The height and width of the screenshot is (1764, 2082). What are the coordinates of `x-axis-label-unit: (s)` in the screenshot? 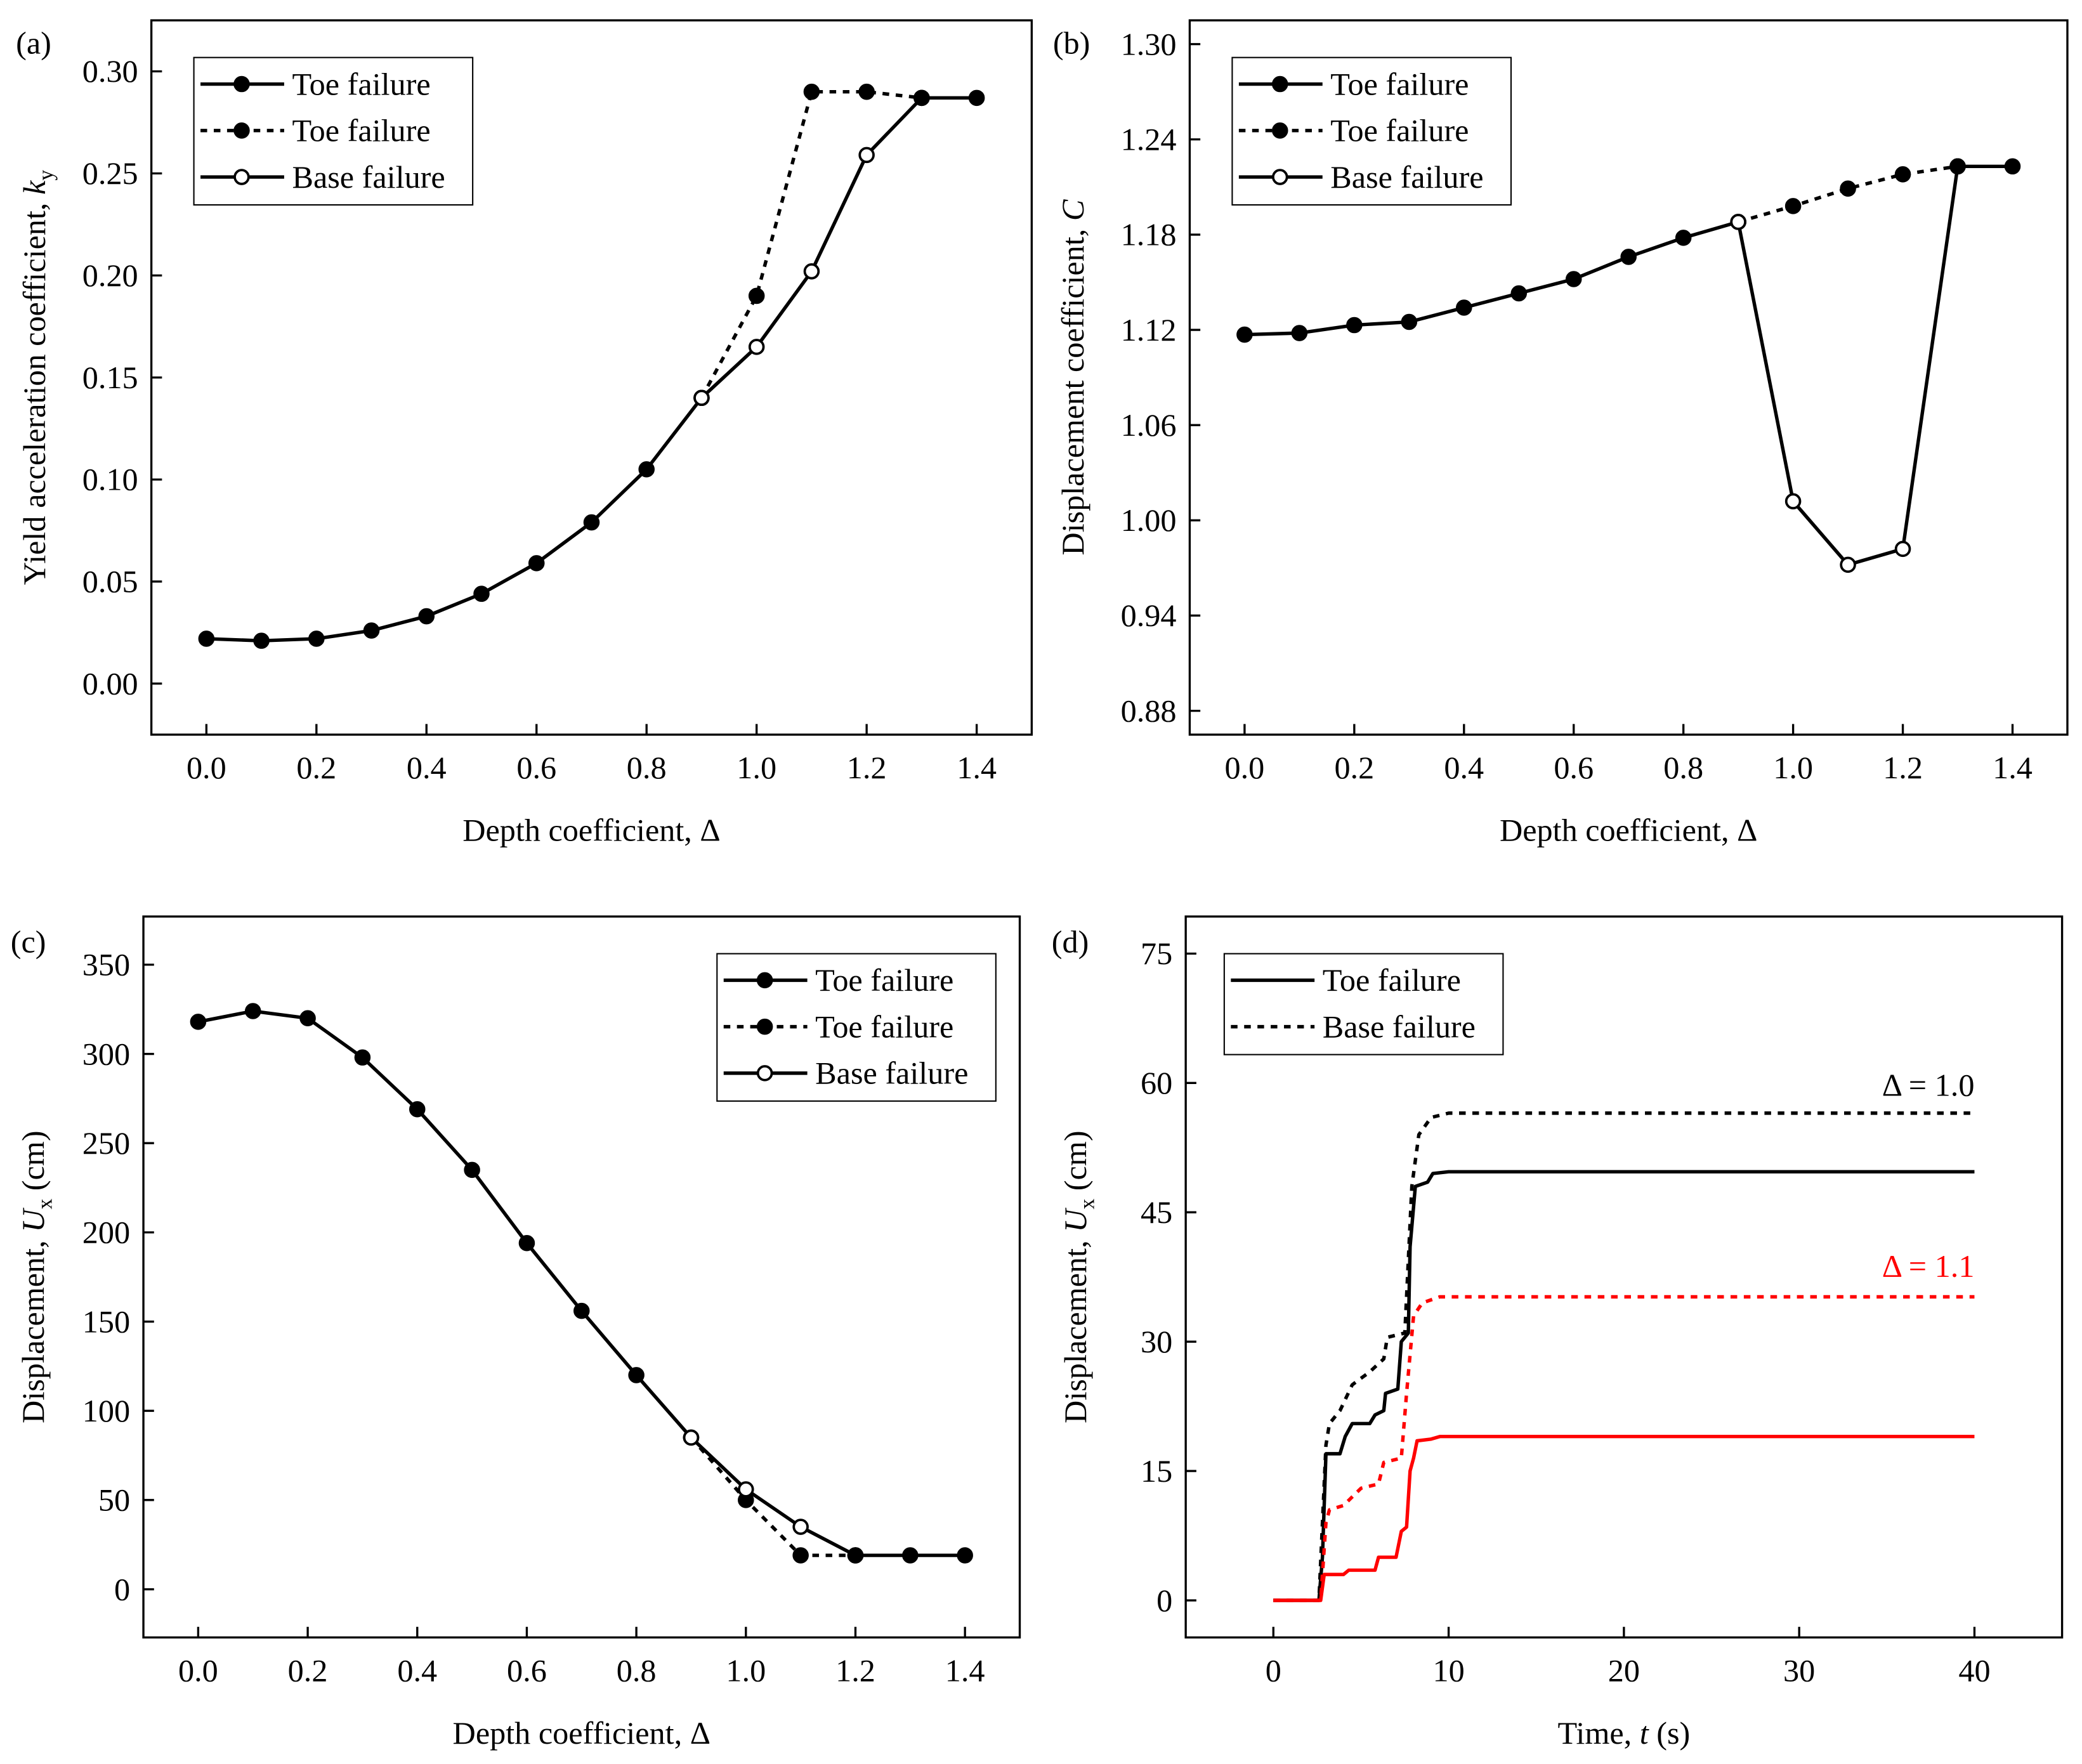 It's located at (1670, 1733).